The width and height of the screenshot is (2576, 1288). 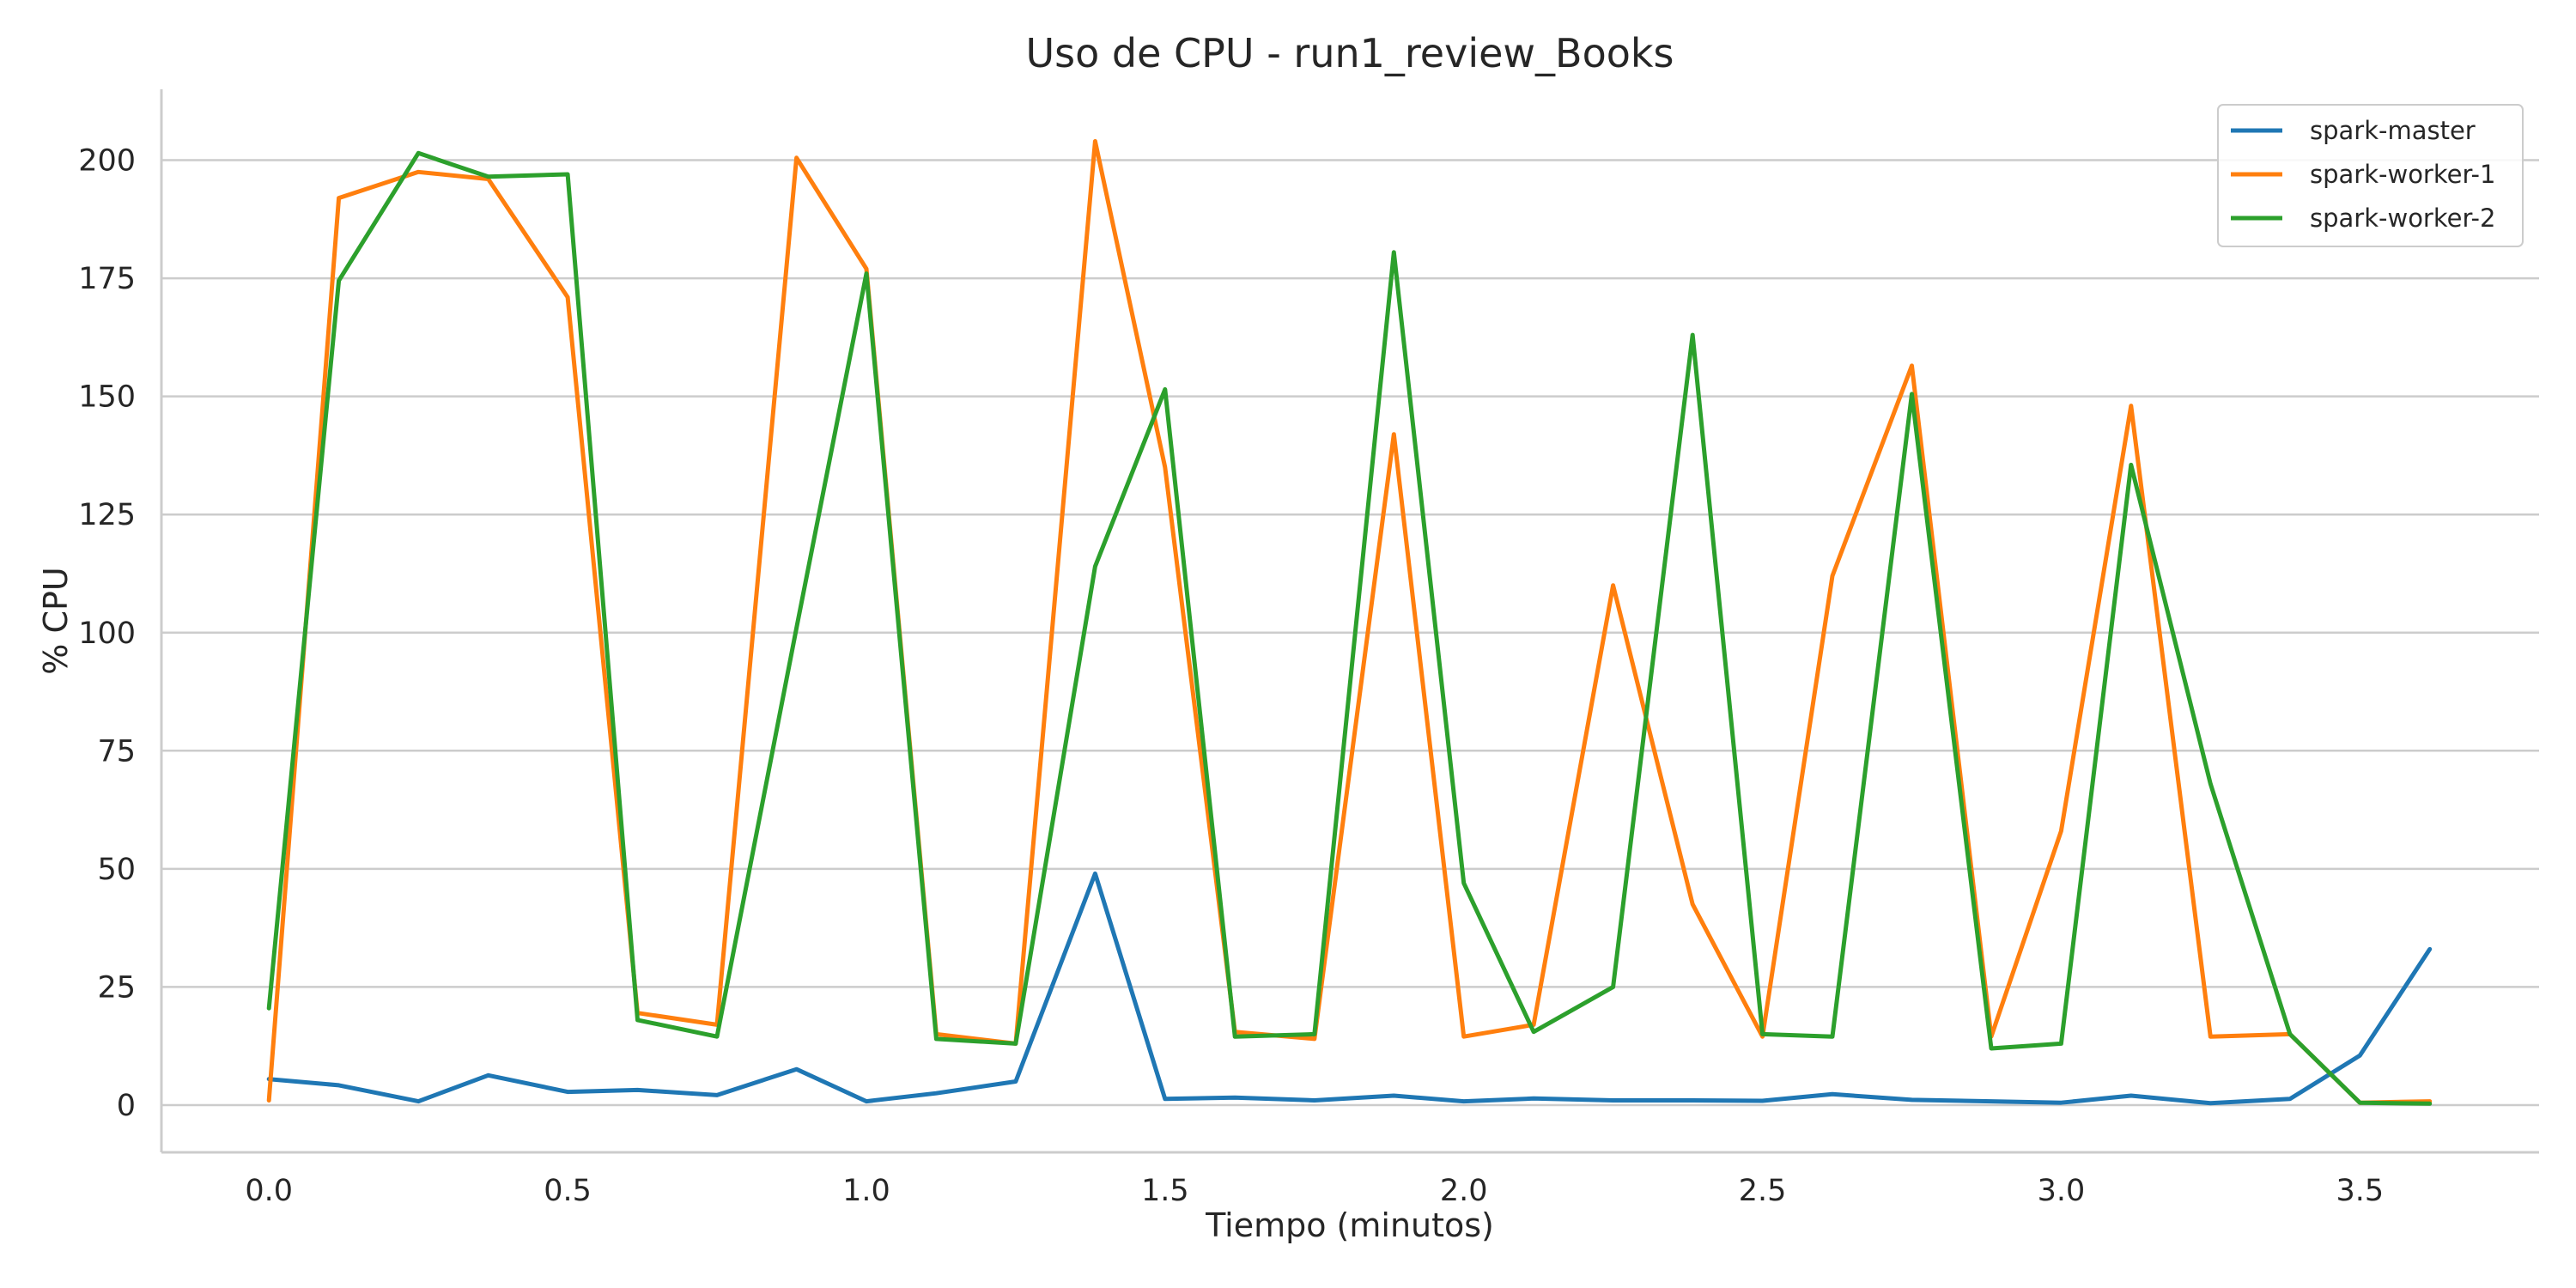 I want to click on y-tick-label: 100, so click(x=107, y=634).